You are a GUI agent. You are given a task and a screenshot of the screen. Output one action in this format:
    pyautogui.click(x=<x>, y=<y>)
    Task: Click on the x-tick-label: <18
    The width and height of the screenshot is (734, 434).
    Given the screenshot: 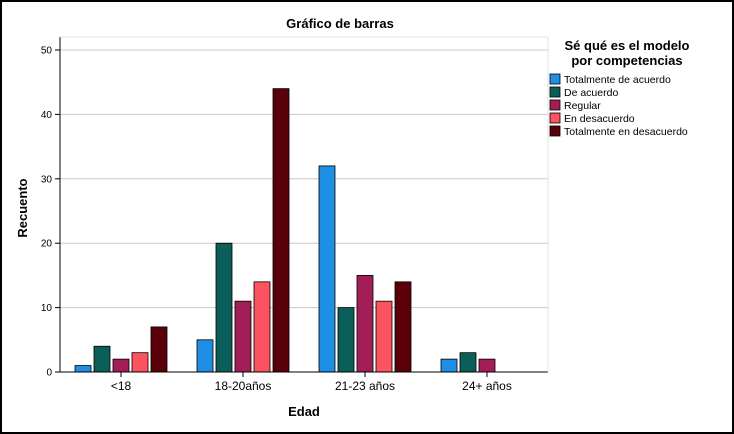 What is the action you would take?
    pyautogui.click(x=121, y=386)
    